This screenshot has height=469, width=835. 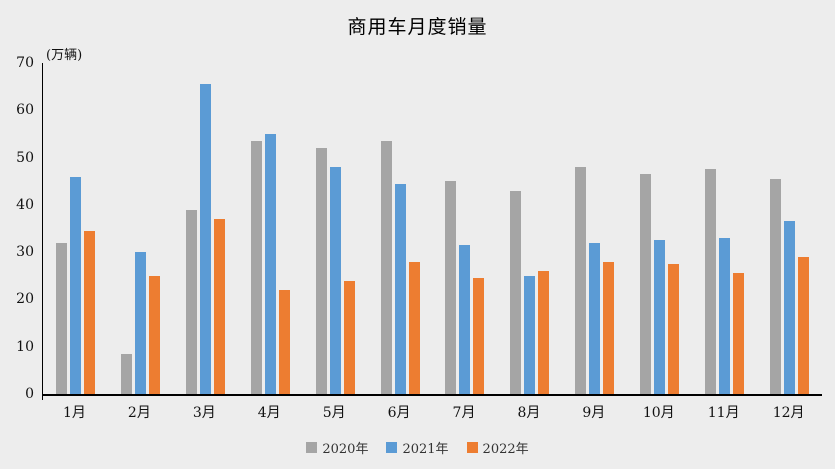 I want to click on x-axis-labels: 1月 2月 3月 4月 5月 6月 7月 8月 9月 10月 11月 12月, so click(x=431, y=412).